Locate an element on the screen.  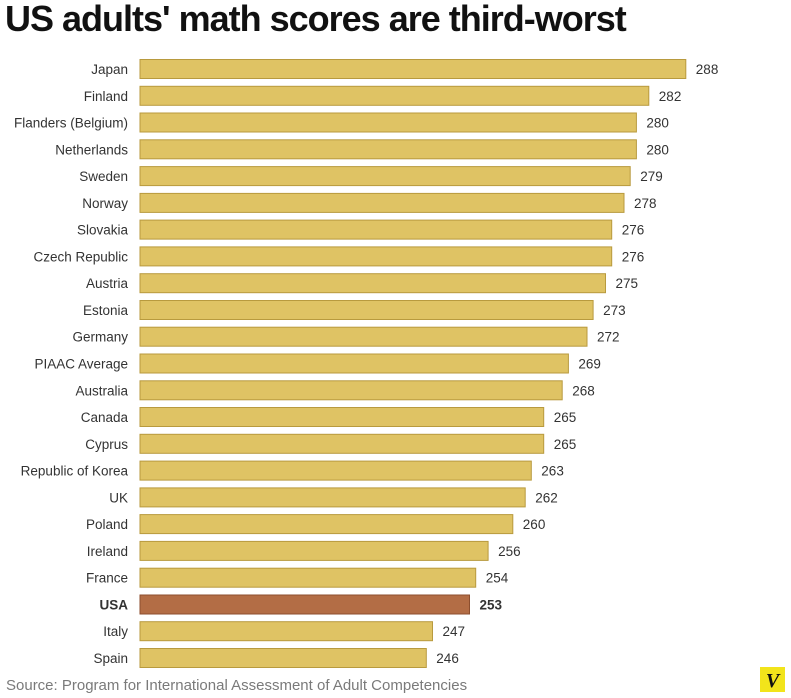
bar-italy is located at coordinates (286, 631).